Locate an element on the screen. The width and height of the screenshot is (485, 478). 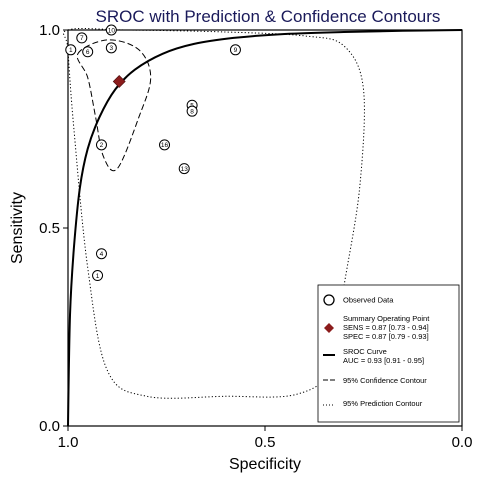
observed-point: 16 is located at coordinates (165, 145).